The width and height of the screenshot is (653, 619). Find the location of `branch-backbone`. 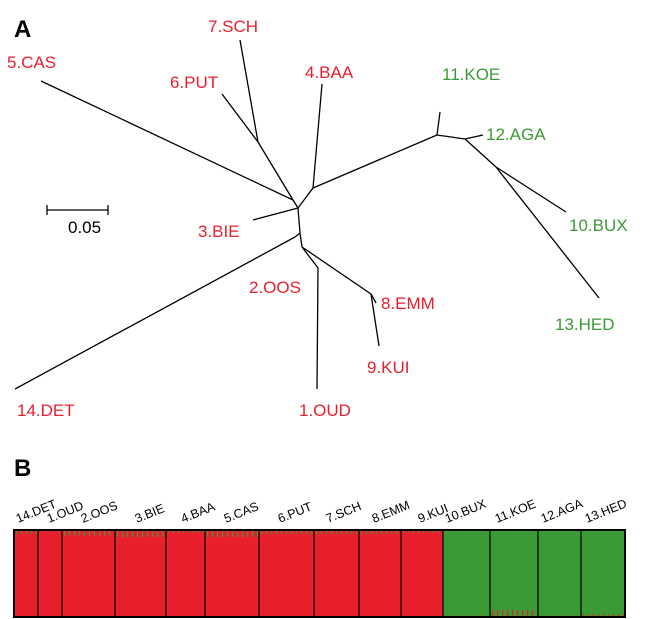

branch-backbone is located at coordinates (305, 198).